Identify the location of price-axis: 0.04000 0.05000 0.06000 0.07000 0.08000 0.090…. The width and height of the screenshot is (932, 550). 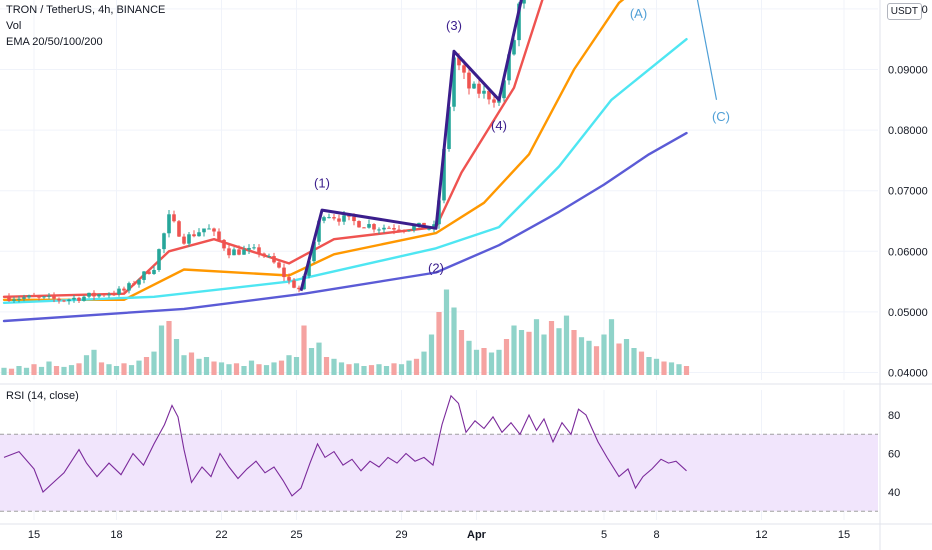
(903, 275).